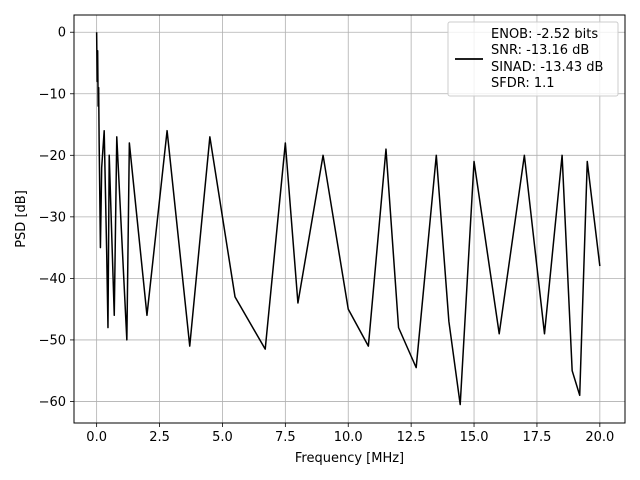  Describe the element at coordinates (536, 437) in the screenshot. I see `x-tick-label: 17.5` at that location.